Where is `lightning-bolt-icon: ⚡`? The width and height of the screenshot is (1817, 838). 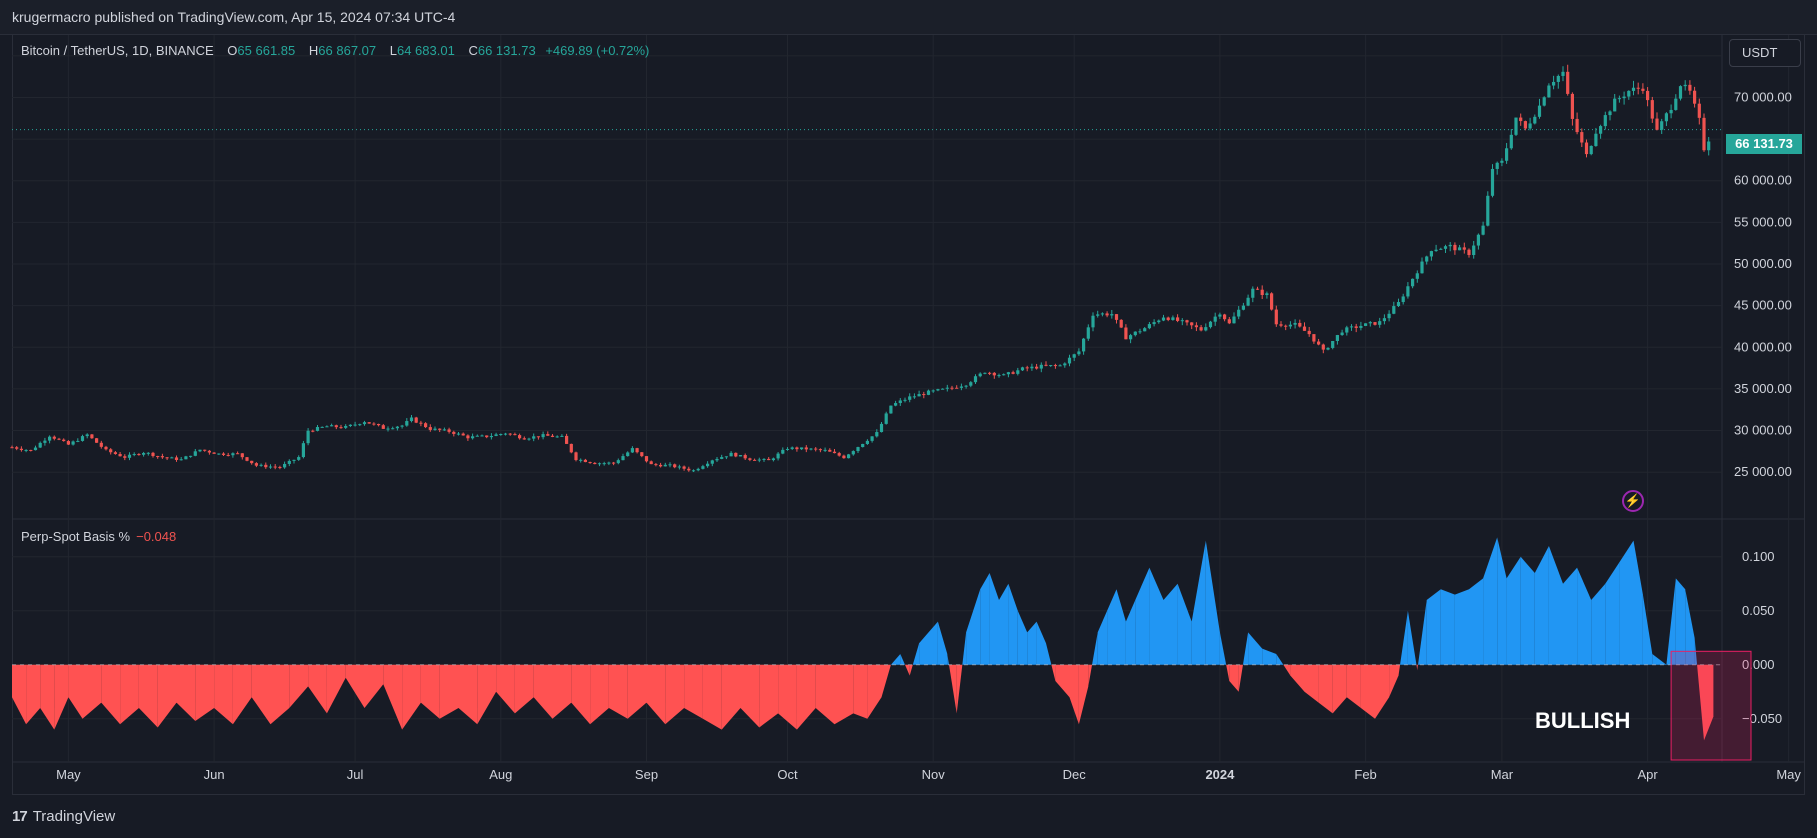 lightning-bolt-icon: ⚡ is located at coordinates (1633, 501).